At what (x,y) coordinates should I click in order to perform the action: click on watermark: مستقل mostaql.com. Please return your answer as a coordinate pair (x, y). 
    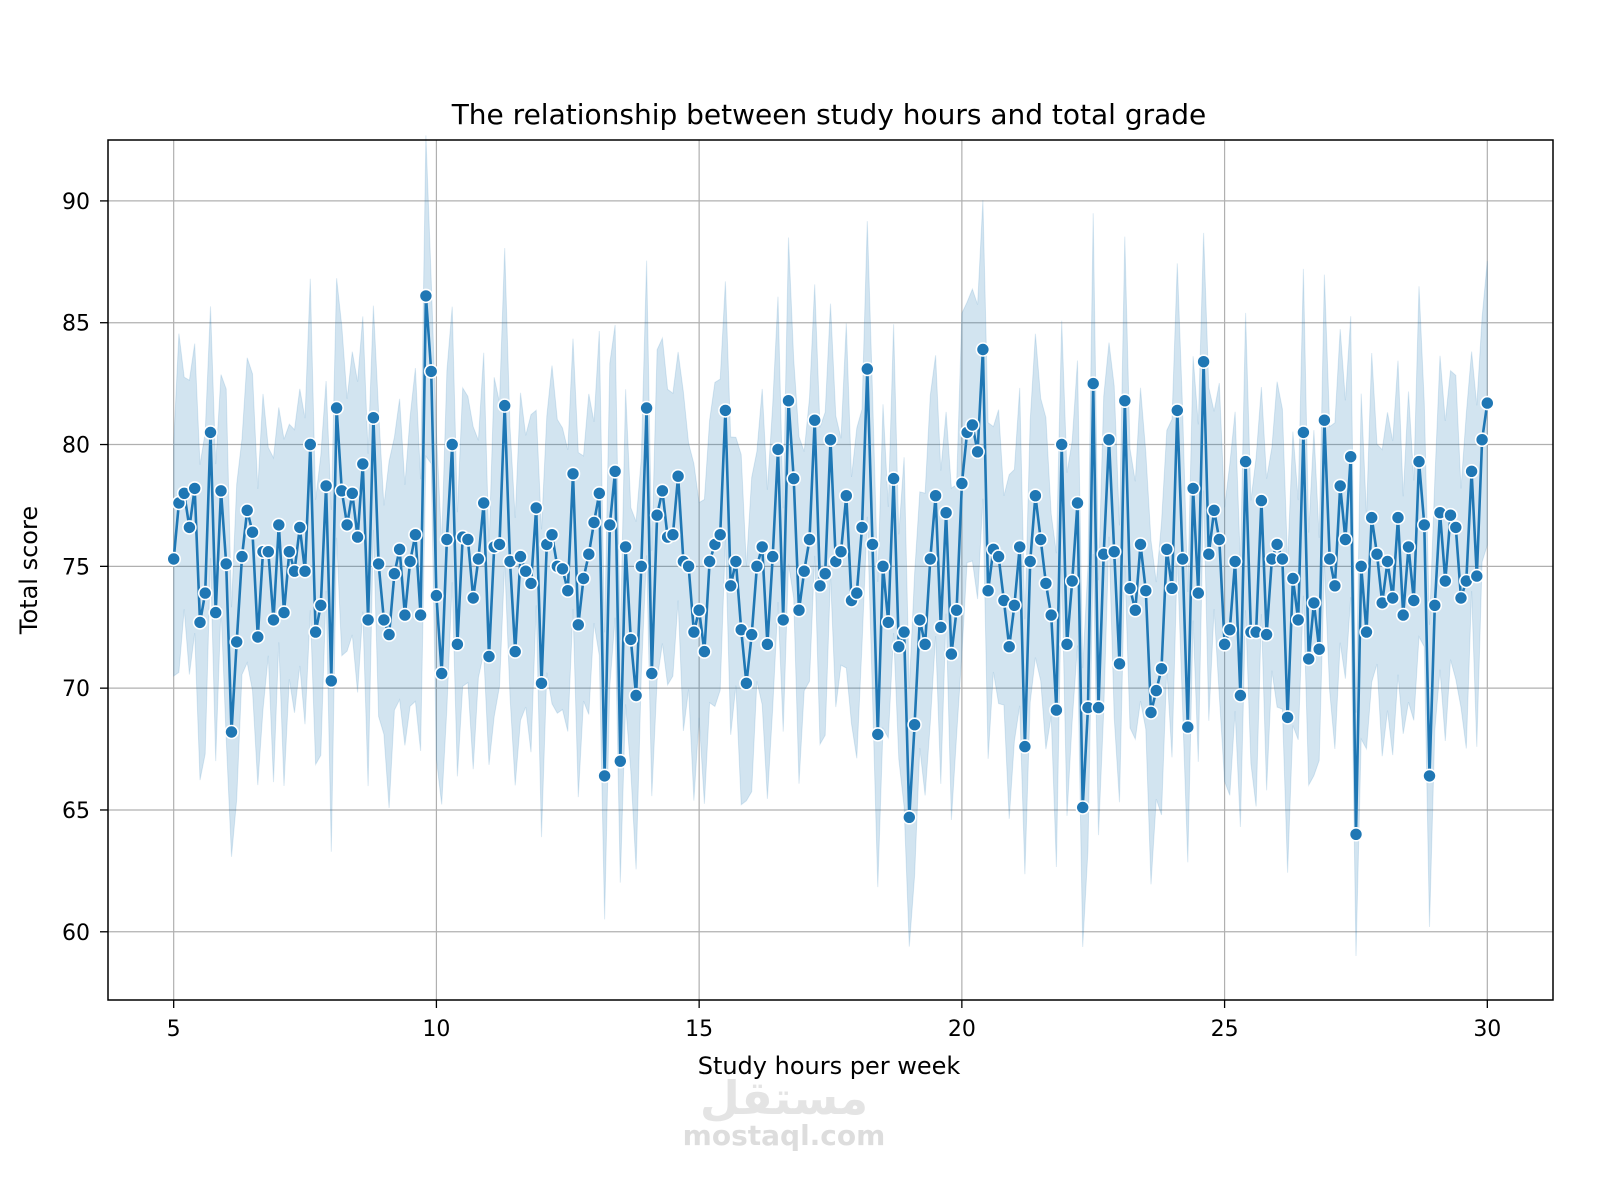
    Looking at the image, I should click on (784, 1111).